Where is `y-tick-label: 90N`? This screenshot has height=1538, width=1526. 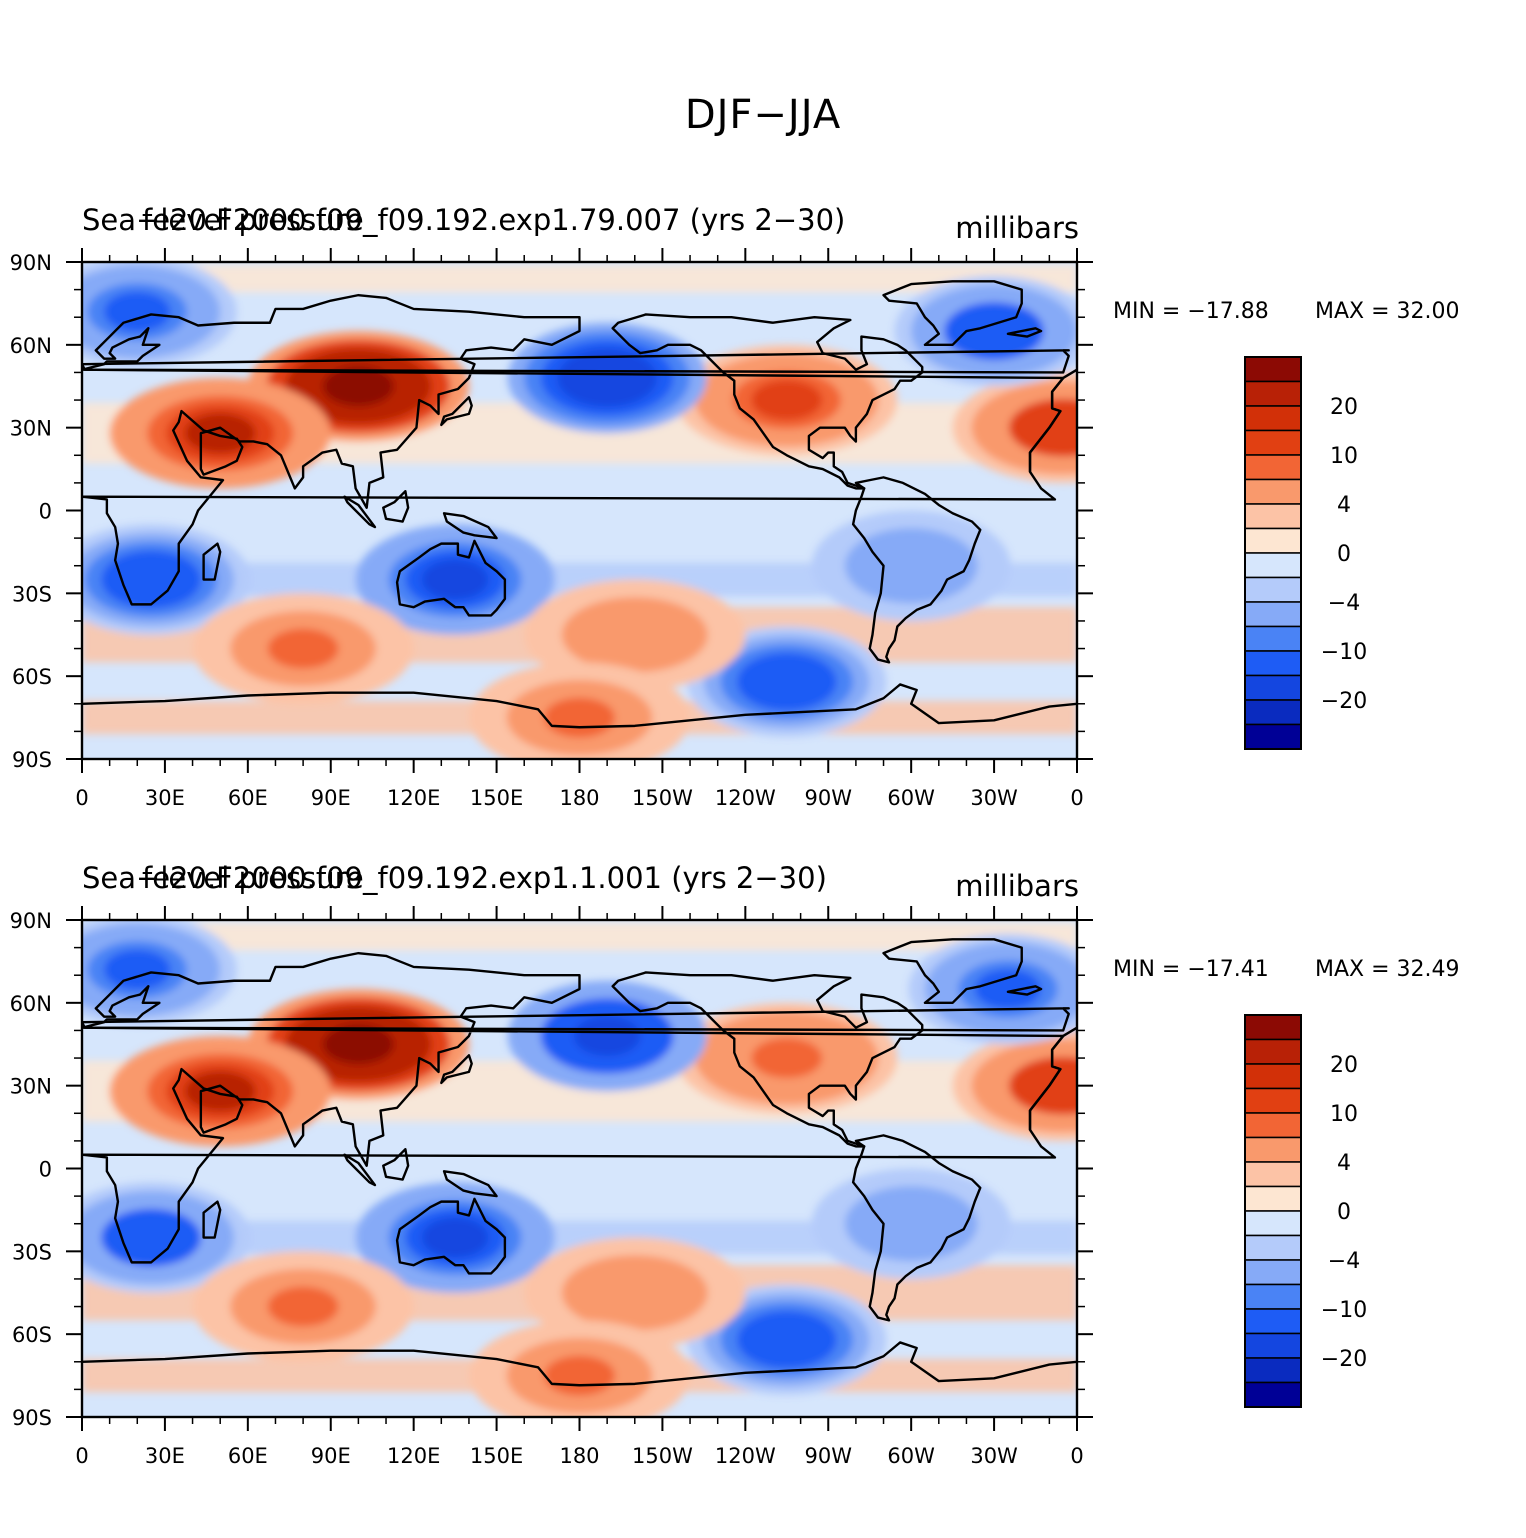 y-tick-label: 90N is located at coordinates (31, 921).